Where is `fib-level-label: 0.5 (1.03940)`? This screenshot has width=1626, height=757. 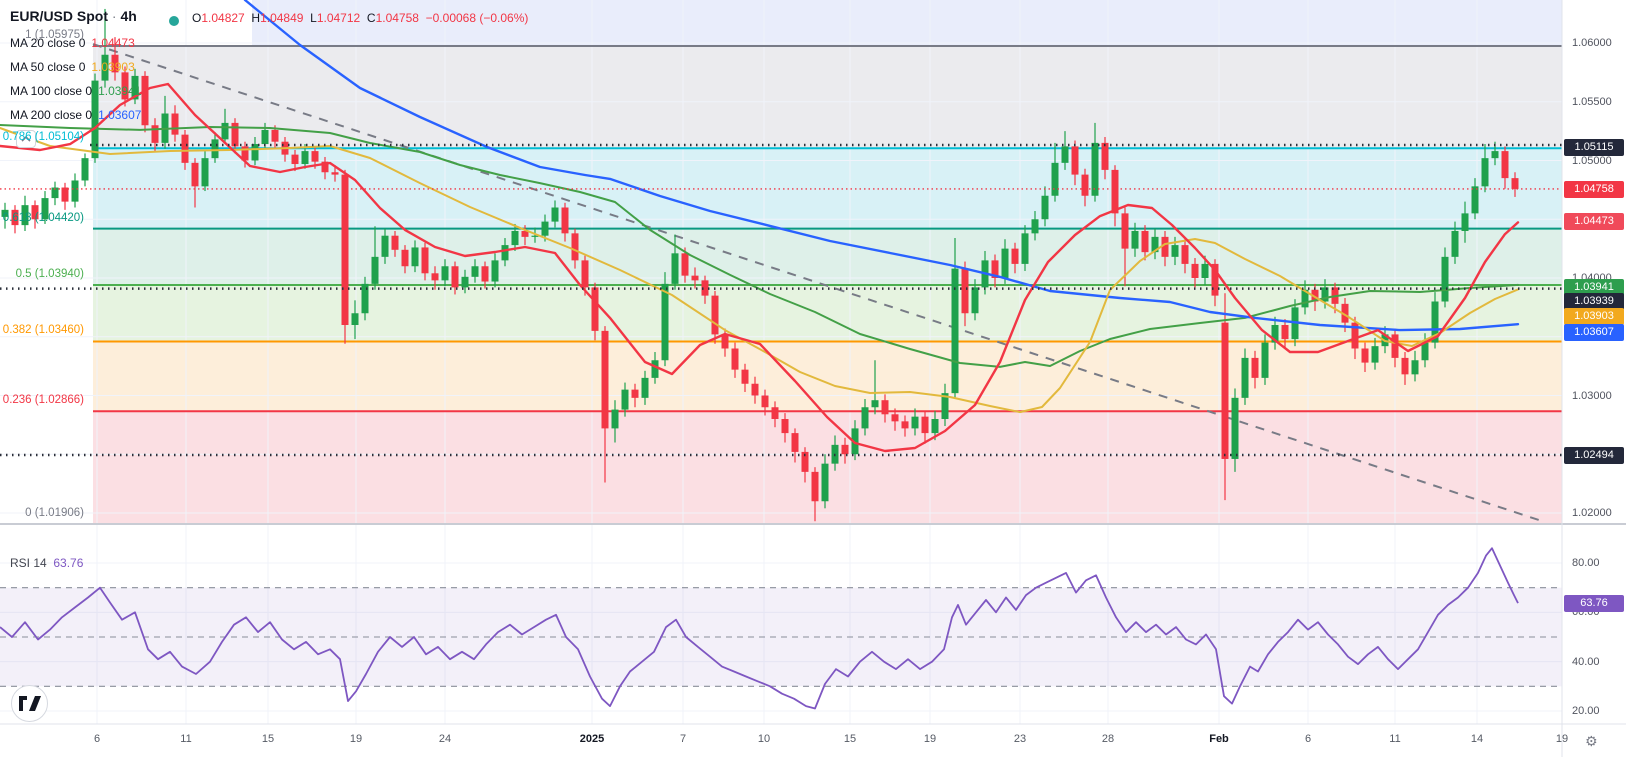
fib-level-label: 0.5 (1.03940) is located at coordinates (49, 274).